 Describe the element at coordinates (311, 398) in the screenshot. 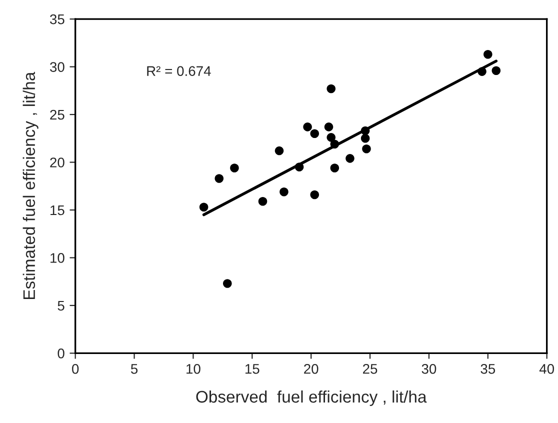

I see `x-axis-title: Observed fuel efficiency , lit/ha` at that location.